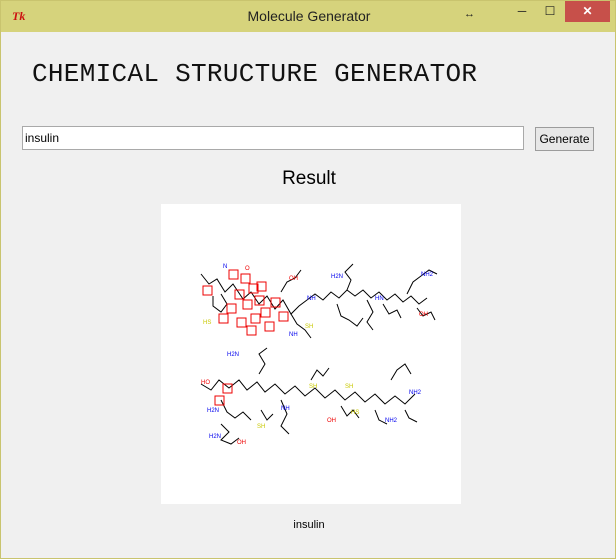 The width and height of the screenshot is (616, 559). I want to click on generate-button: Generate, so click(564, 139).